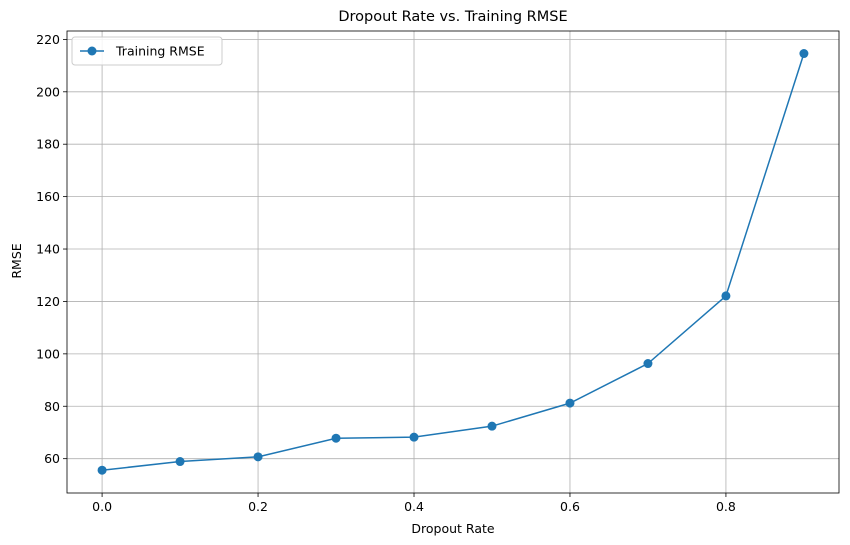  What do you see at coordinates (48, 196) in the screenshot?
I see `y-tick-label: 160` at bounding box center [48, 196].